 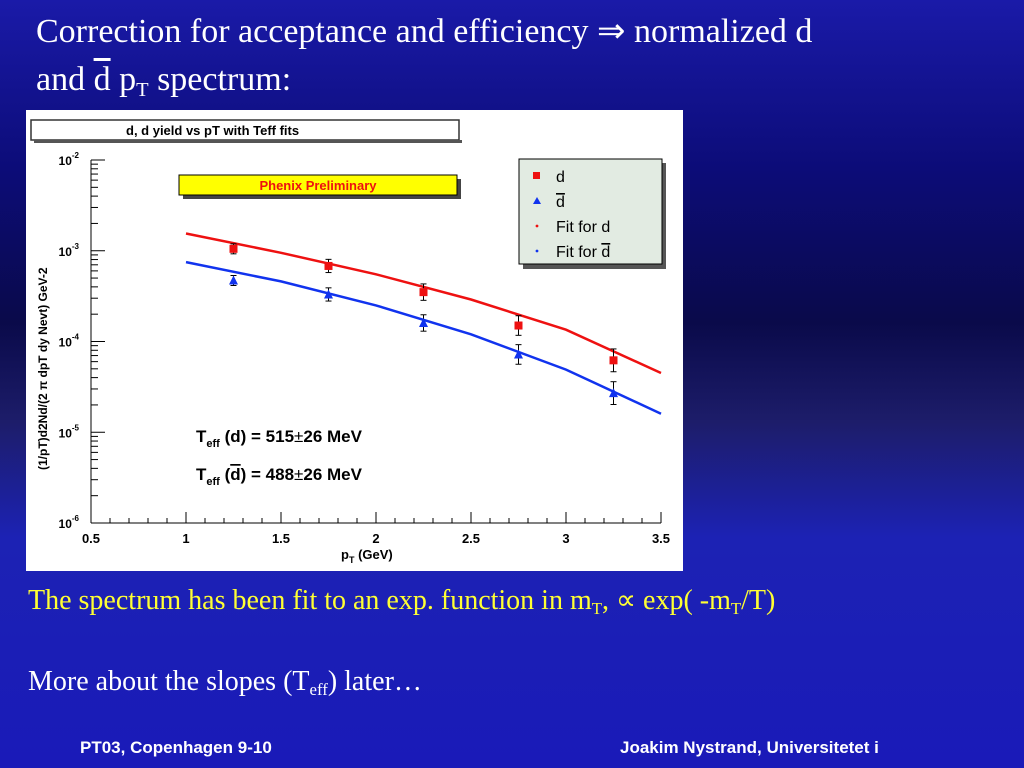 What do you see at coordinates (176, 747) in the screenshot?
I see `footer-left: PT03, Copenhagen 9-10` at bounding box center [176, 747].